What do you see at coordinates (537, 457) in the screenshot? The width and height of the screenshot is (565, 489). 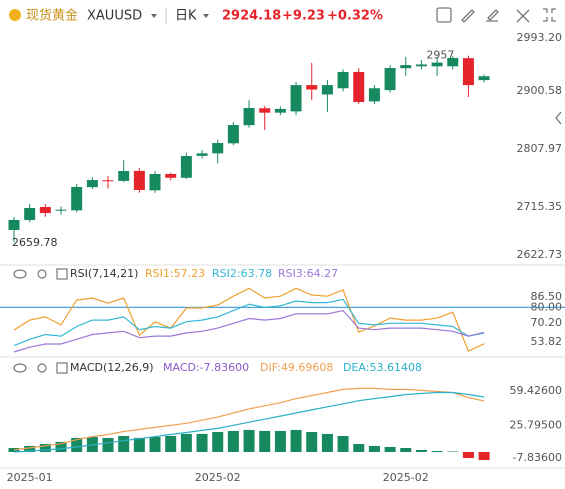 I see `y-tick-label: -7.83600` at bounding box center [537, 457].